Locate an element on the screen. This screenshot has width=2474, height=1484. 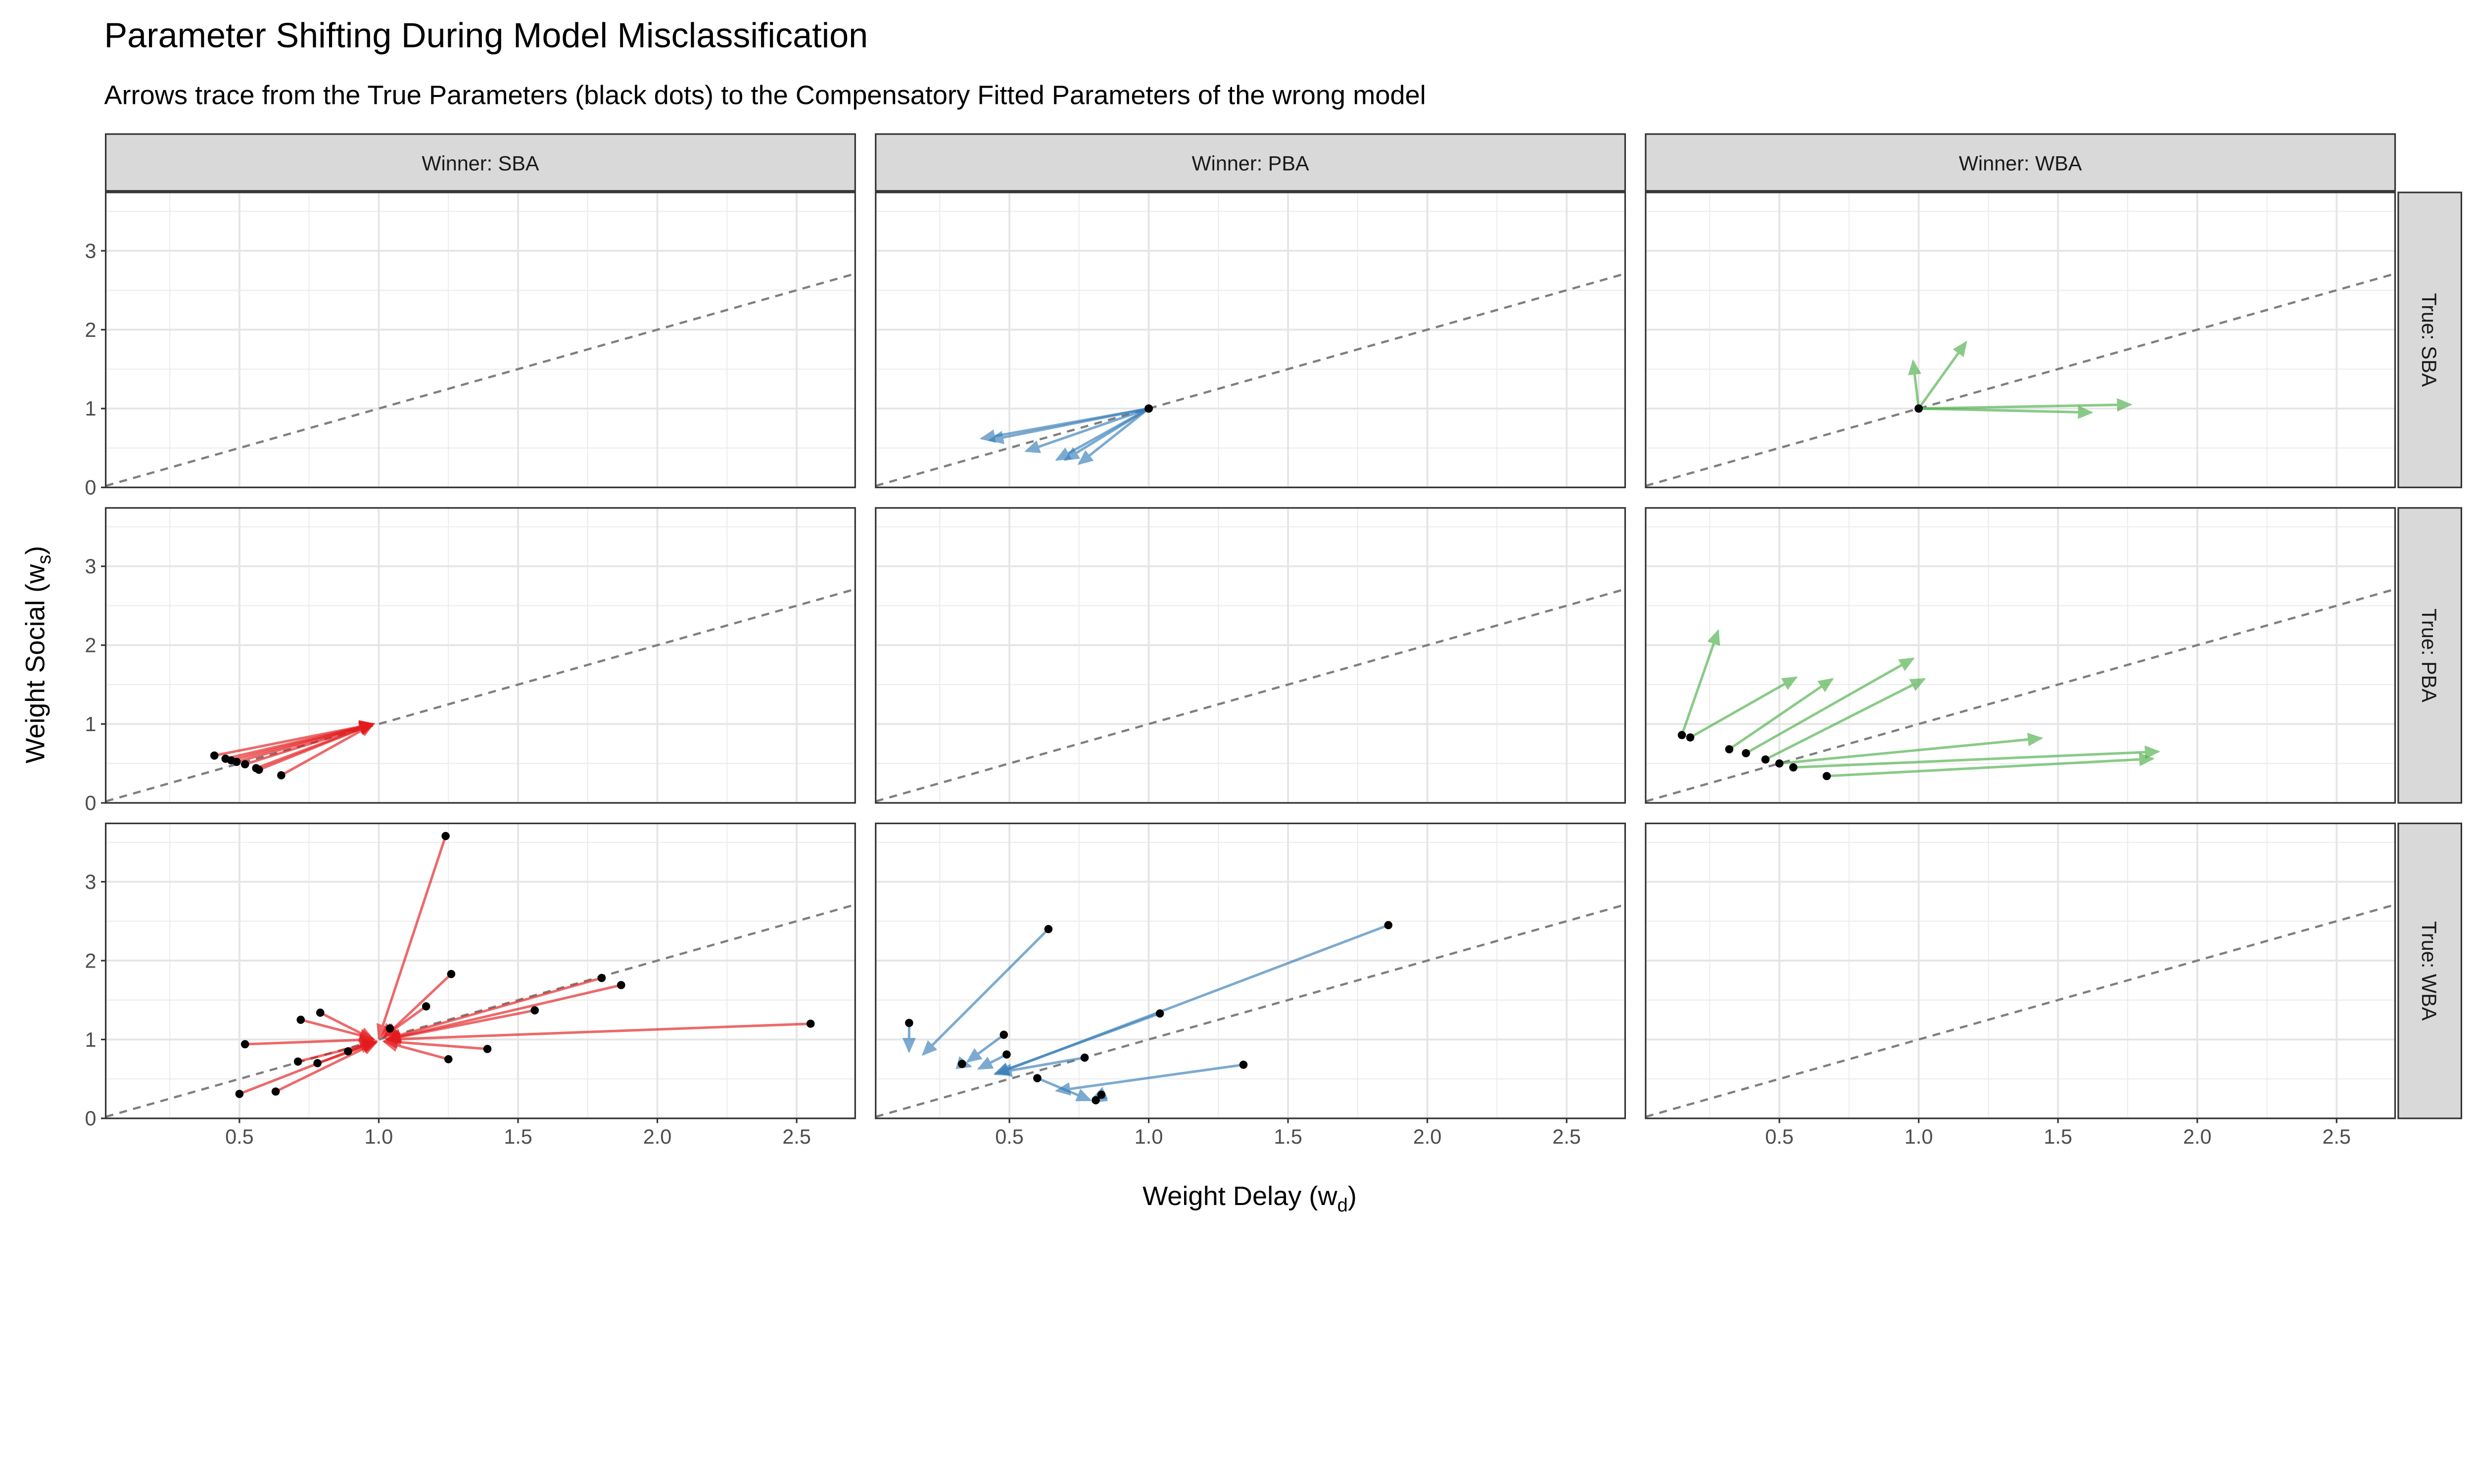
y-tick-label: 3 is located at coordinates (91, 250).